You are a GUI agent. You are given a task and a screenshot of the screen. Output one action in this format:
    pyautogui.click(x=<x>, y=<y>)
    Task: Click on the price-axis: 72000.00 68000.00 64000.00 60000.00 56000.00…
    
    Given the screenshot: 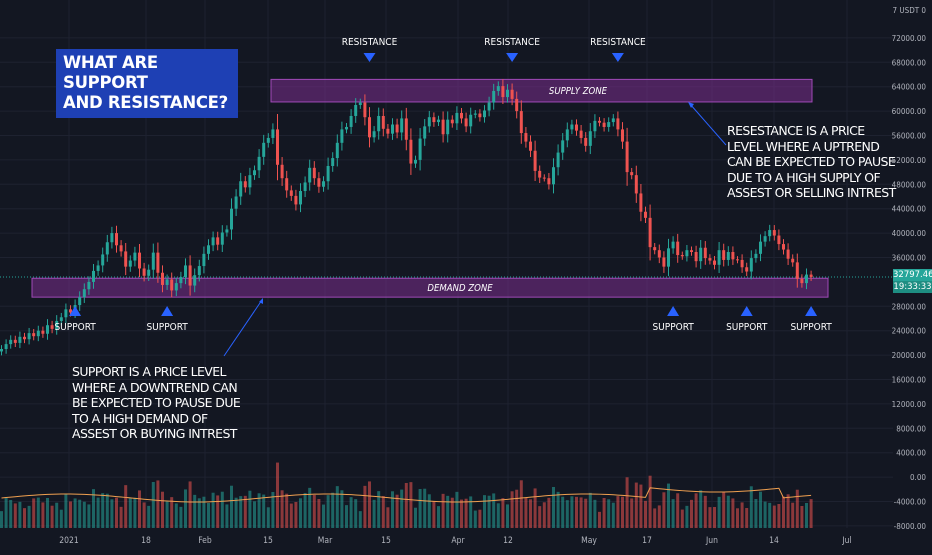 What is the action you would take?
    pyautogui.click(x=909, y=268)
    